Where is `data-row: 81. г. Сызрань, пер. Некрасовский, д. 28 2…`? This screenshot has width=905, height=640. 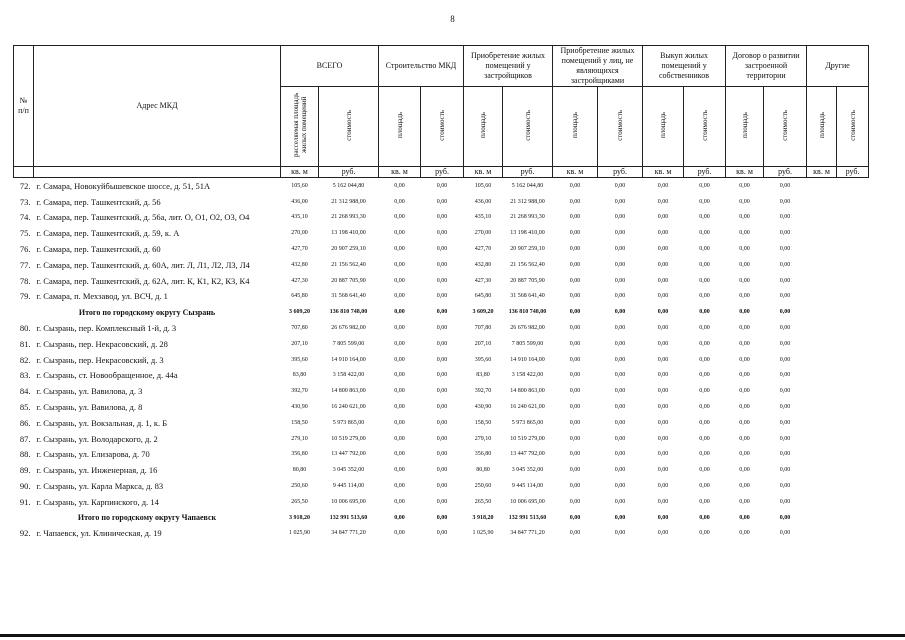 data-row: 81. г. Сызрань, пер. Некрасовский, д. 28 2… is located at coordinates (441, 344).